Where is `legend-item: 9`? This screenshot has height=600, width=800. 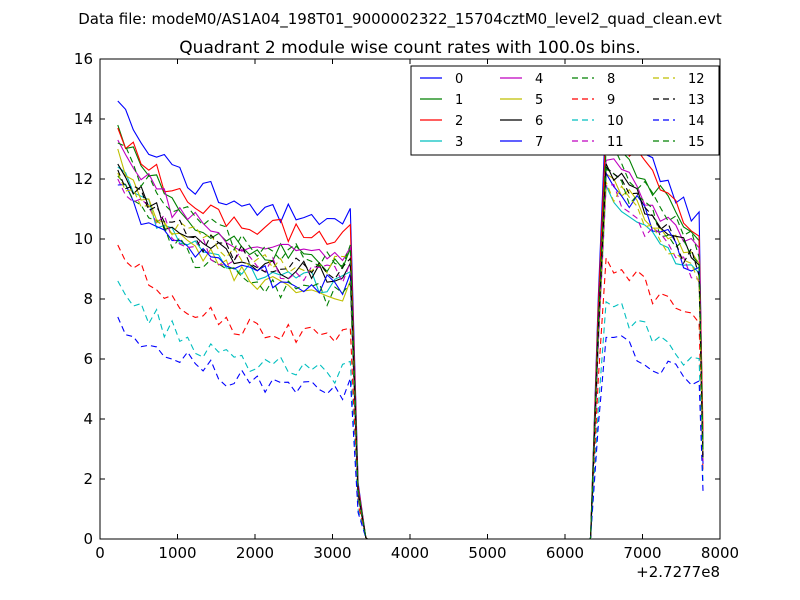 legend-item: 9 is located at coordinates (593, 100).